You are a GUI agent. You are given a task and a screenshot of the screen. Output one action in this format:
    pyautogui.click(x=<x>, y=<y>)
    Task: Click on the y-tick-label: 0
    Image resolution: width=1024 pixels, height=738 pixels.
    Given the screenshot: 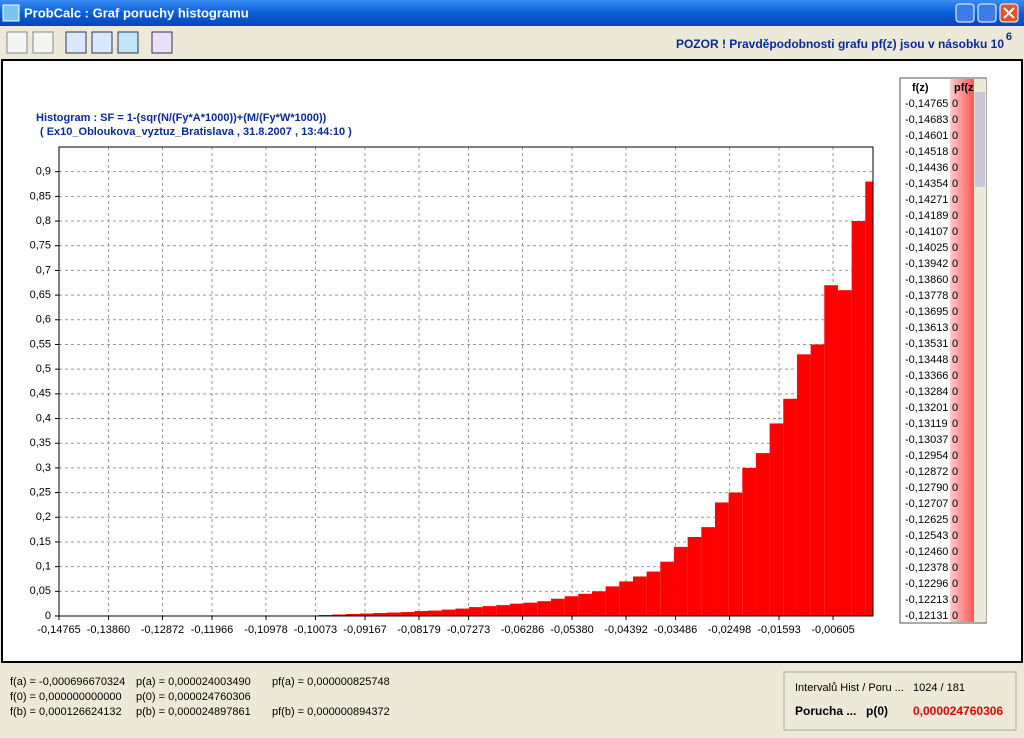 What is the action you would take?
    pyautogui.click(x=48, y=616)
    